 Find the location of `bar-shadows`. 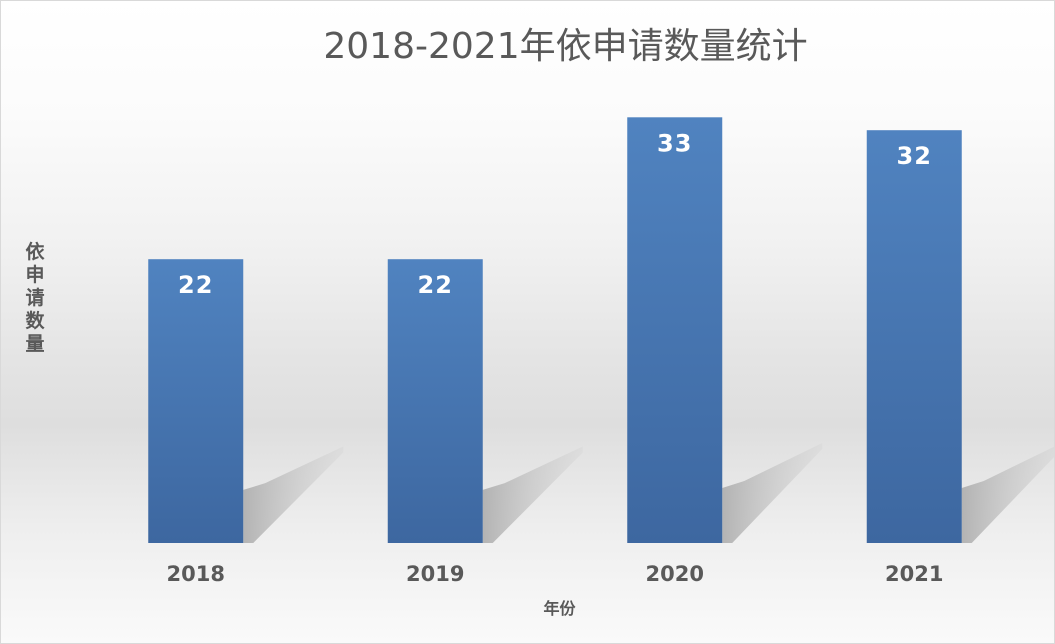

bar-shadows is located at coordinates (648, 493).